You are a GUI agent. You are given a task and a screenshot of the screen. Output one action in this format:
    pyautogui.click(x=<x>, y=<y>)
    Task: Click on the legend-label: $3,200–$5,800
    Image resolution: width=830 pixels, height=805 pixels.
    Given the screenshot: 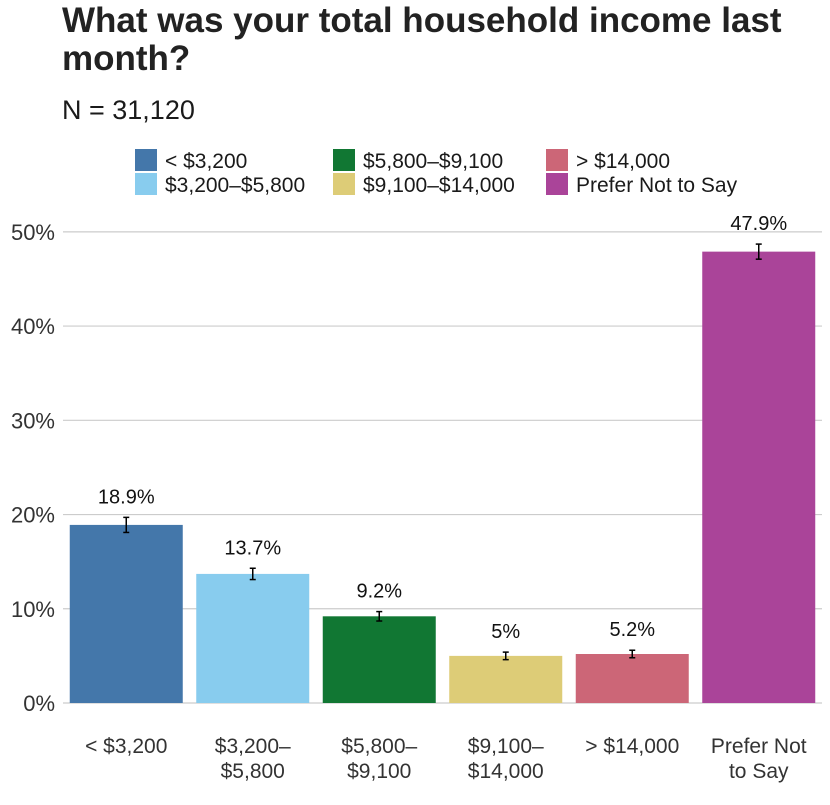 What is the action you would take?
    pyautogui.click(x=235, y=185)
    